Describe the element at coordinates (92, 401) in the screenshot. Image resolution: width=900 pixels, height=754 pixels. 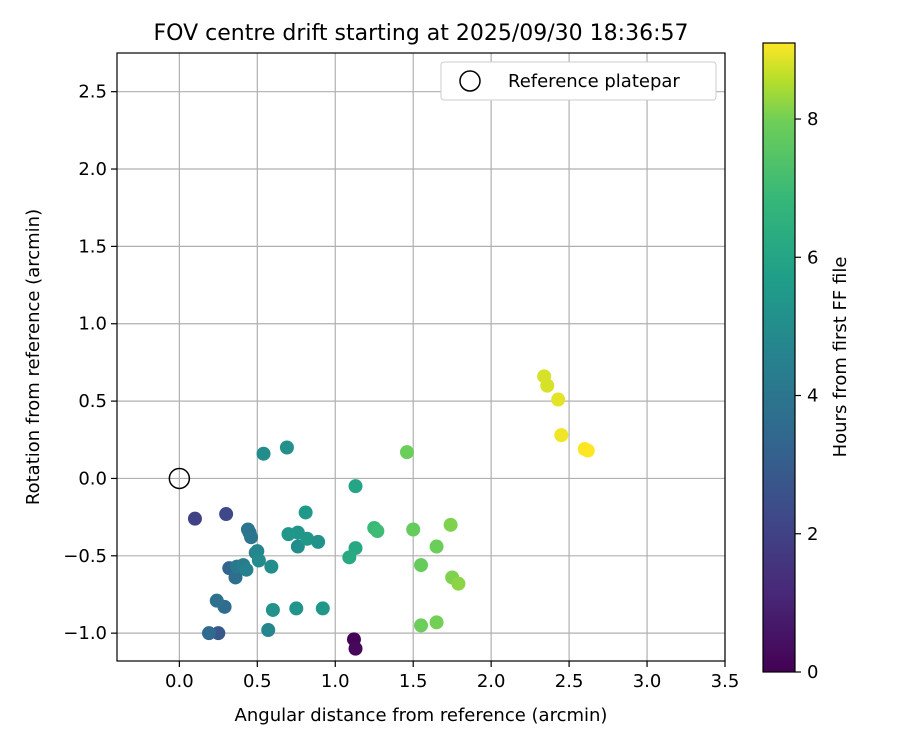
I see `y-tick-label: 0.5` at that location.